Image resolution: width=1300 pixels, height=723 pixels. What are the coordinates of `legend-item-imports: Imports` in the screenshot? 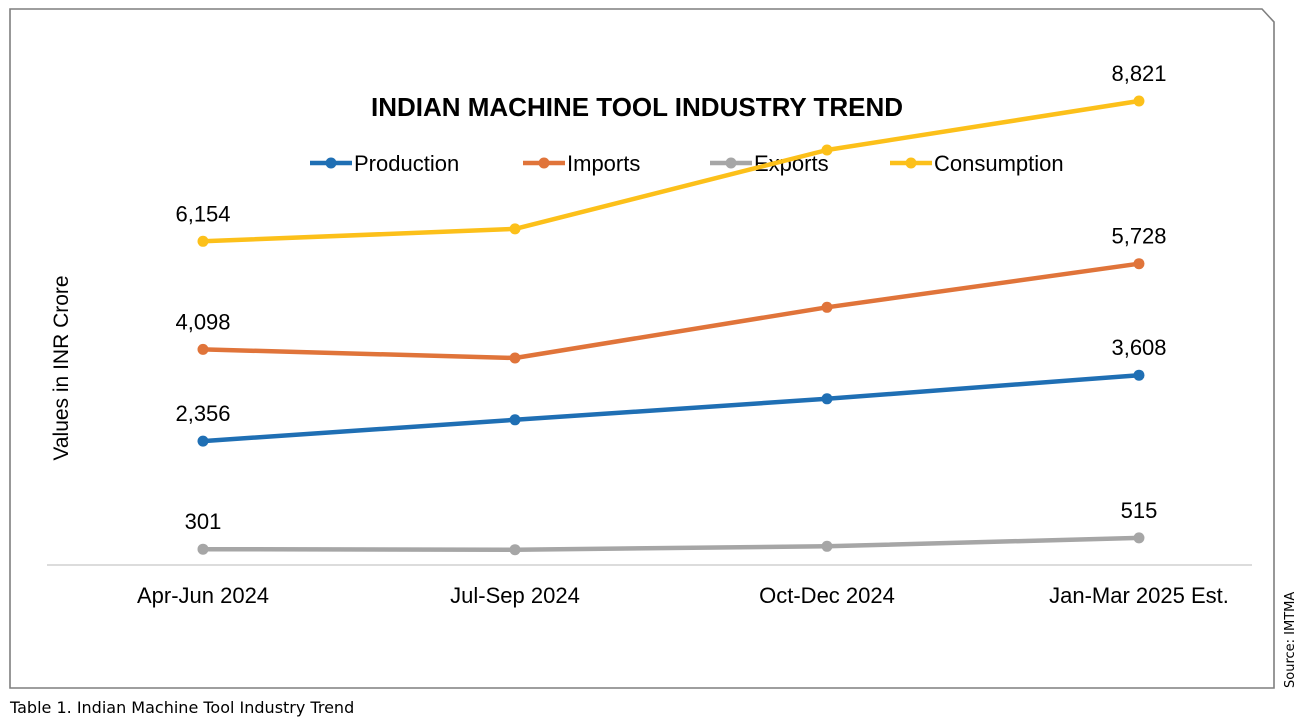 It's located at (581, 163).